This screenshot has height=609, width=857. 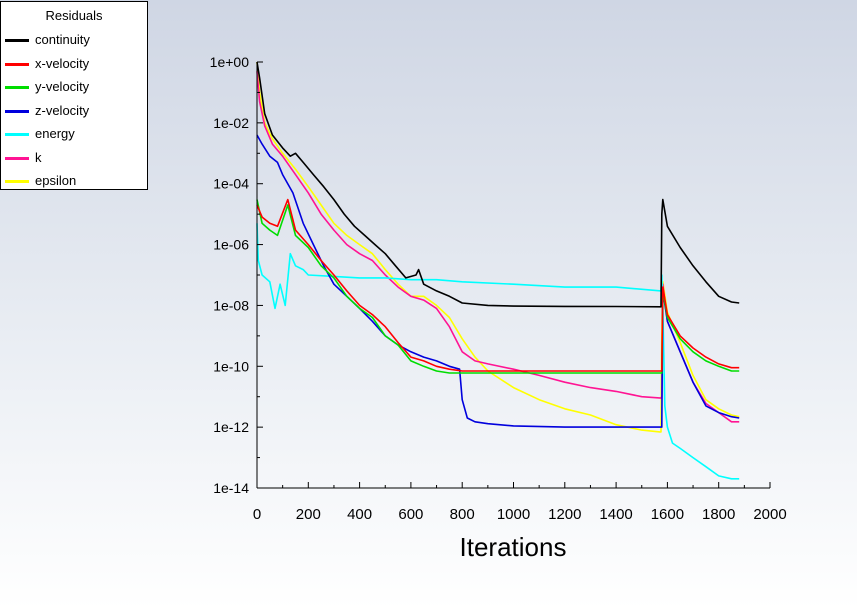 What do you see at coordinates (769, 514) in the screenshot?
I see `x-tick-label: 2000` at bounding box center [769, 514].